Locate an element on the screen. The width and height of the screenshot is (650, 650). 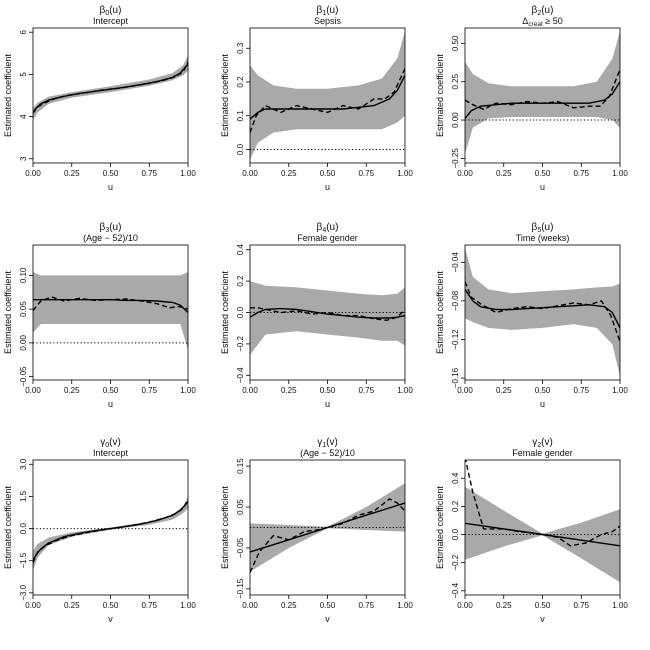
y-tick-label: −0.08 is located at coordinates (455, 300).